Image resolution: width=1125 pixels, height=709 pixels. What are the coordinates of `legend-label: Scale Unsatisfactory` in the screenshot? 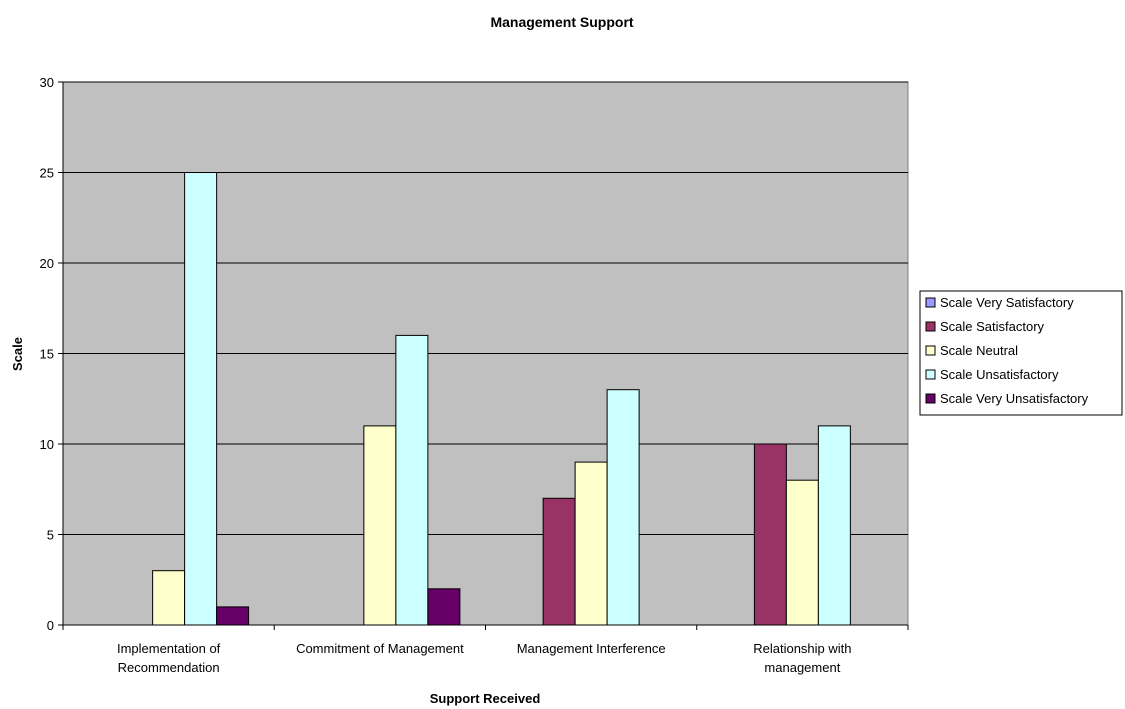 It's located at (999, 374).